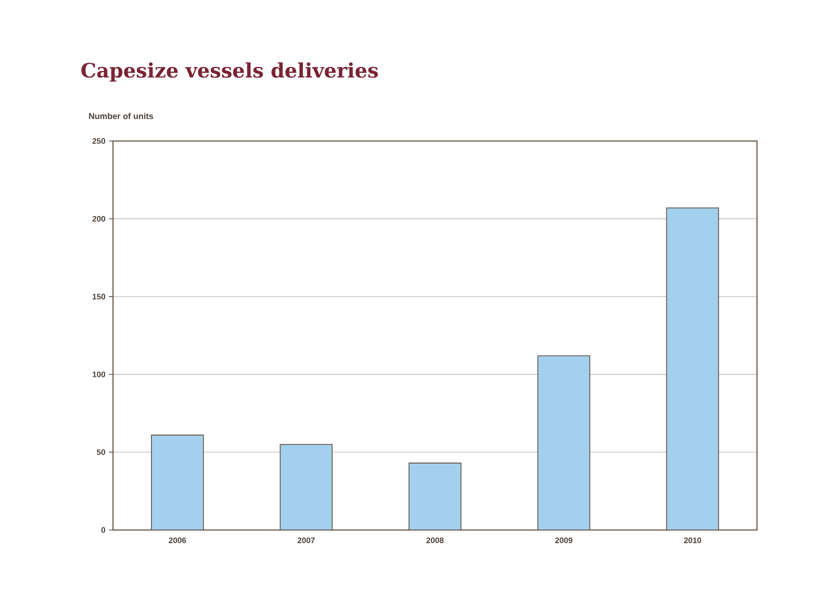 The image size is (813, 612). What do you see at coordinates (229, 72) in the screenshot?
I see `chart-title: Capesize vessels deliveries` at bounding box center [229, 72].